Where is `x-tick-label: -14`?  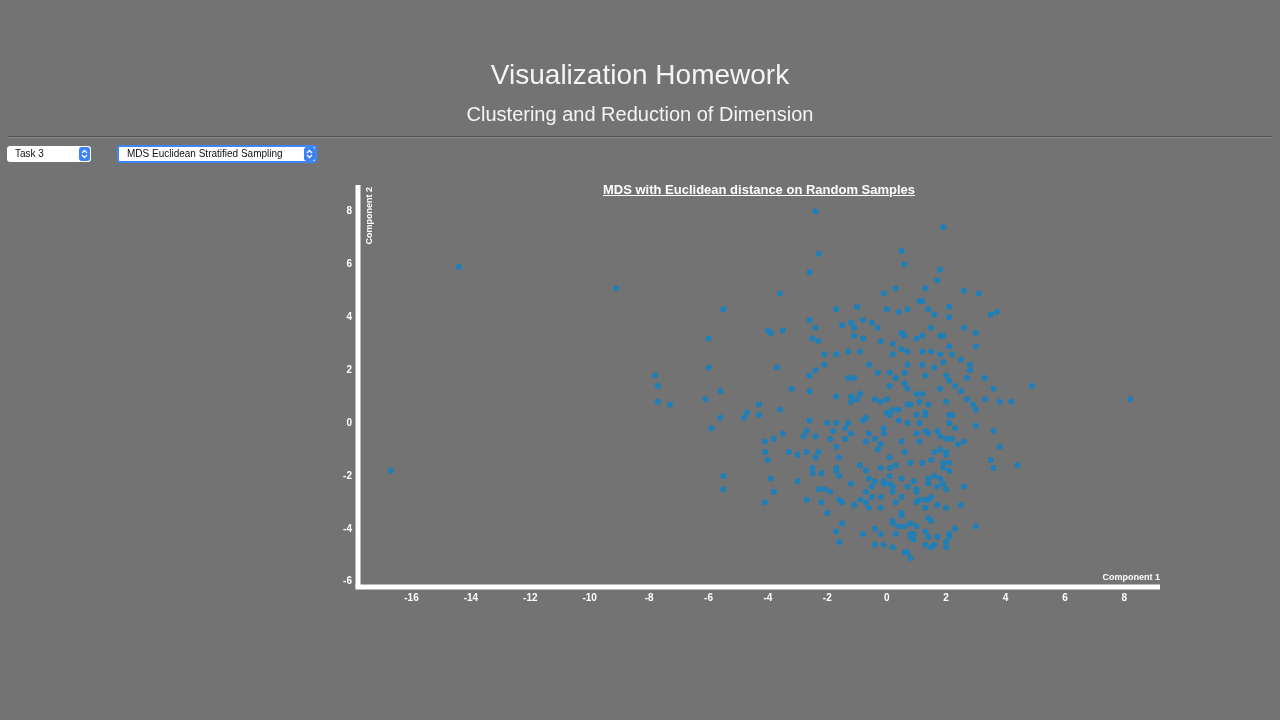
x-tick-label: -14 is located at coordinates (471, 597).